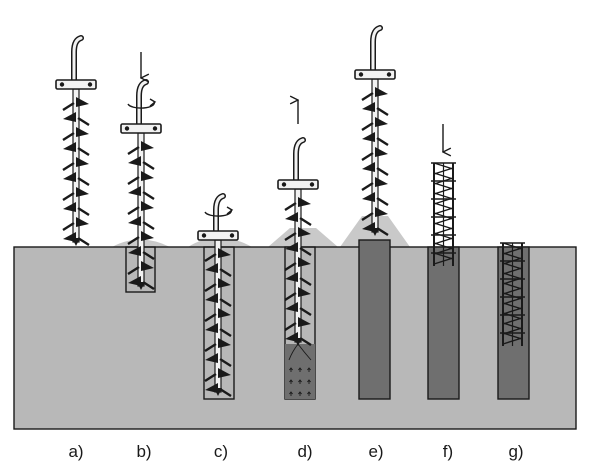 This screenshot has height=466, width=600. Describe the element at coordinates (374, 319) in the screenshot. I see `concrete-column-e` at that location.